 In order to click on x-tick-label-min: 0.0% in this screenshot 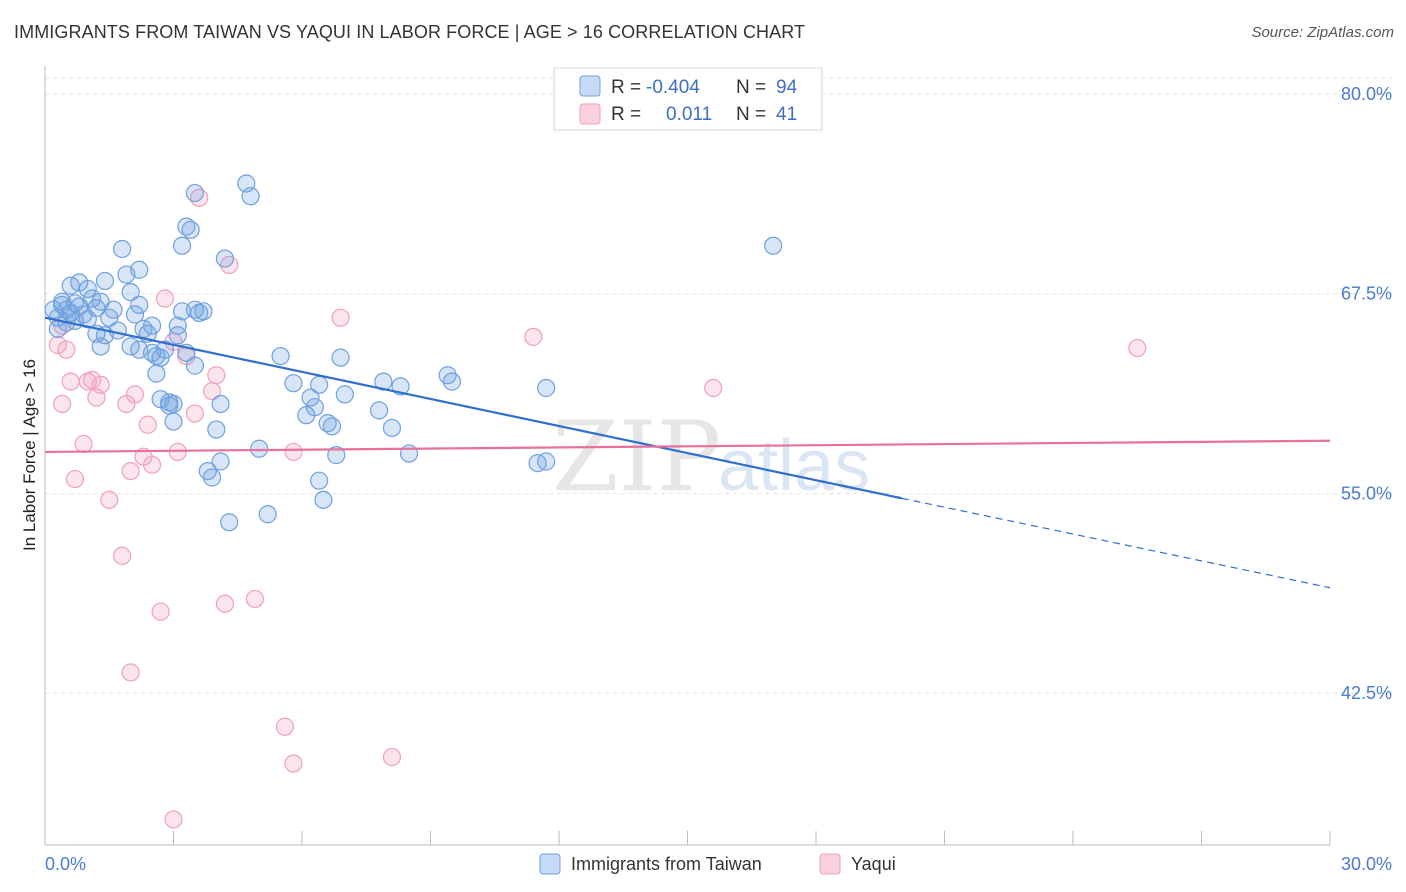, I will do `click(65, 864)`.